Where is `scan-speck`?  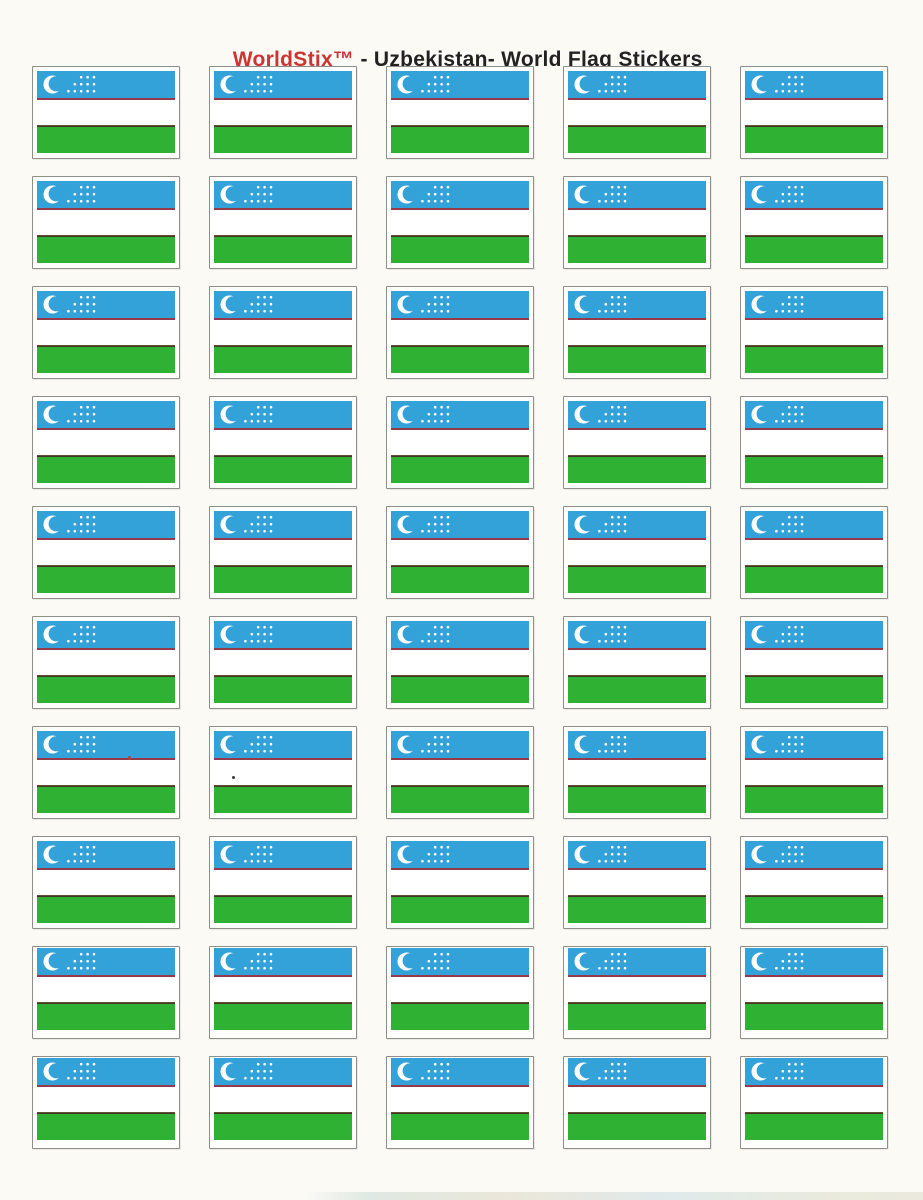 scan-speck is located at coordinates (129, 758).